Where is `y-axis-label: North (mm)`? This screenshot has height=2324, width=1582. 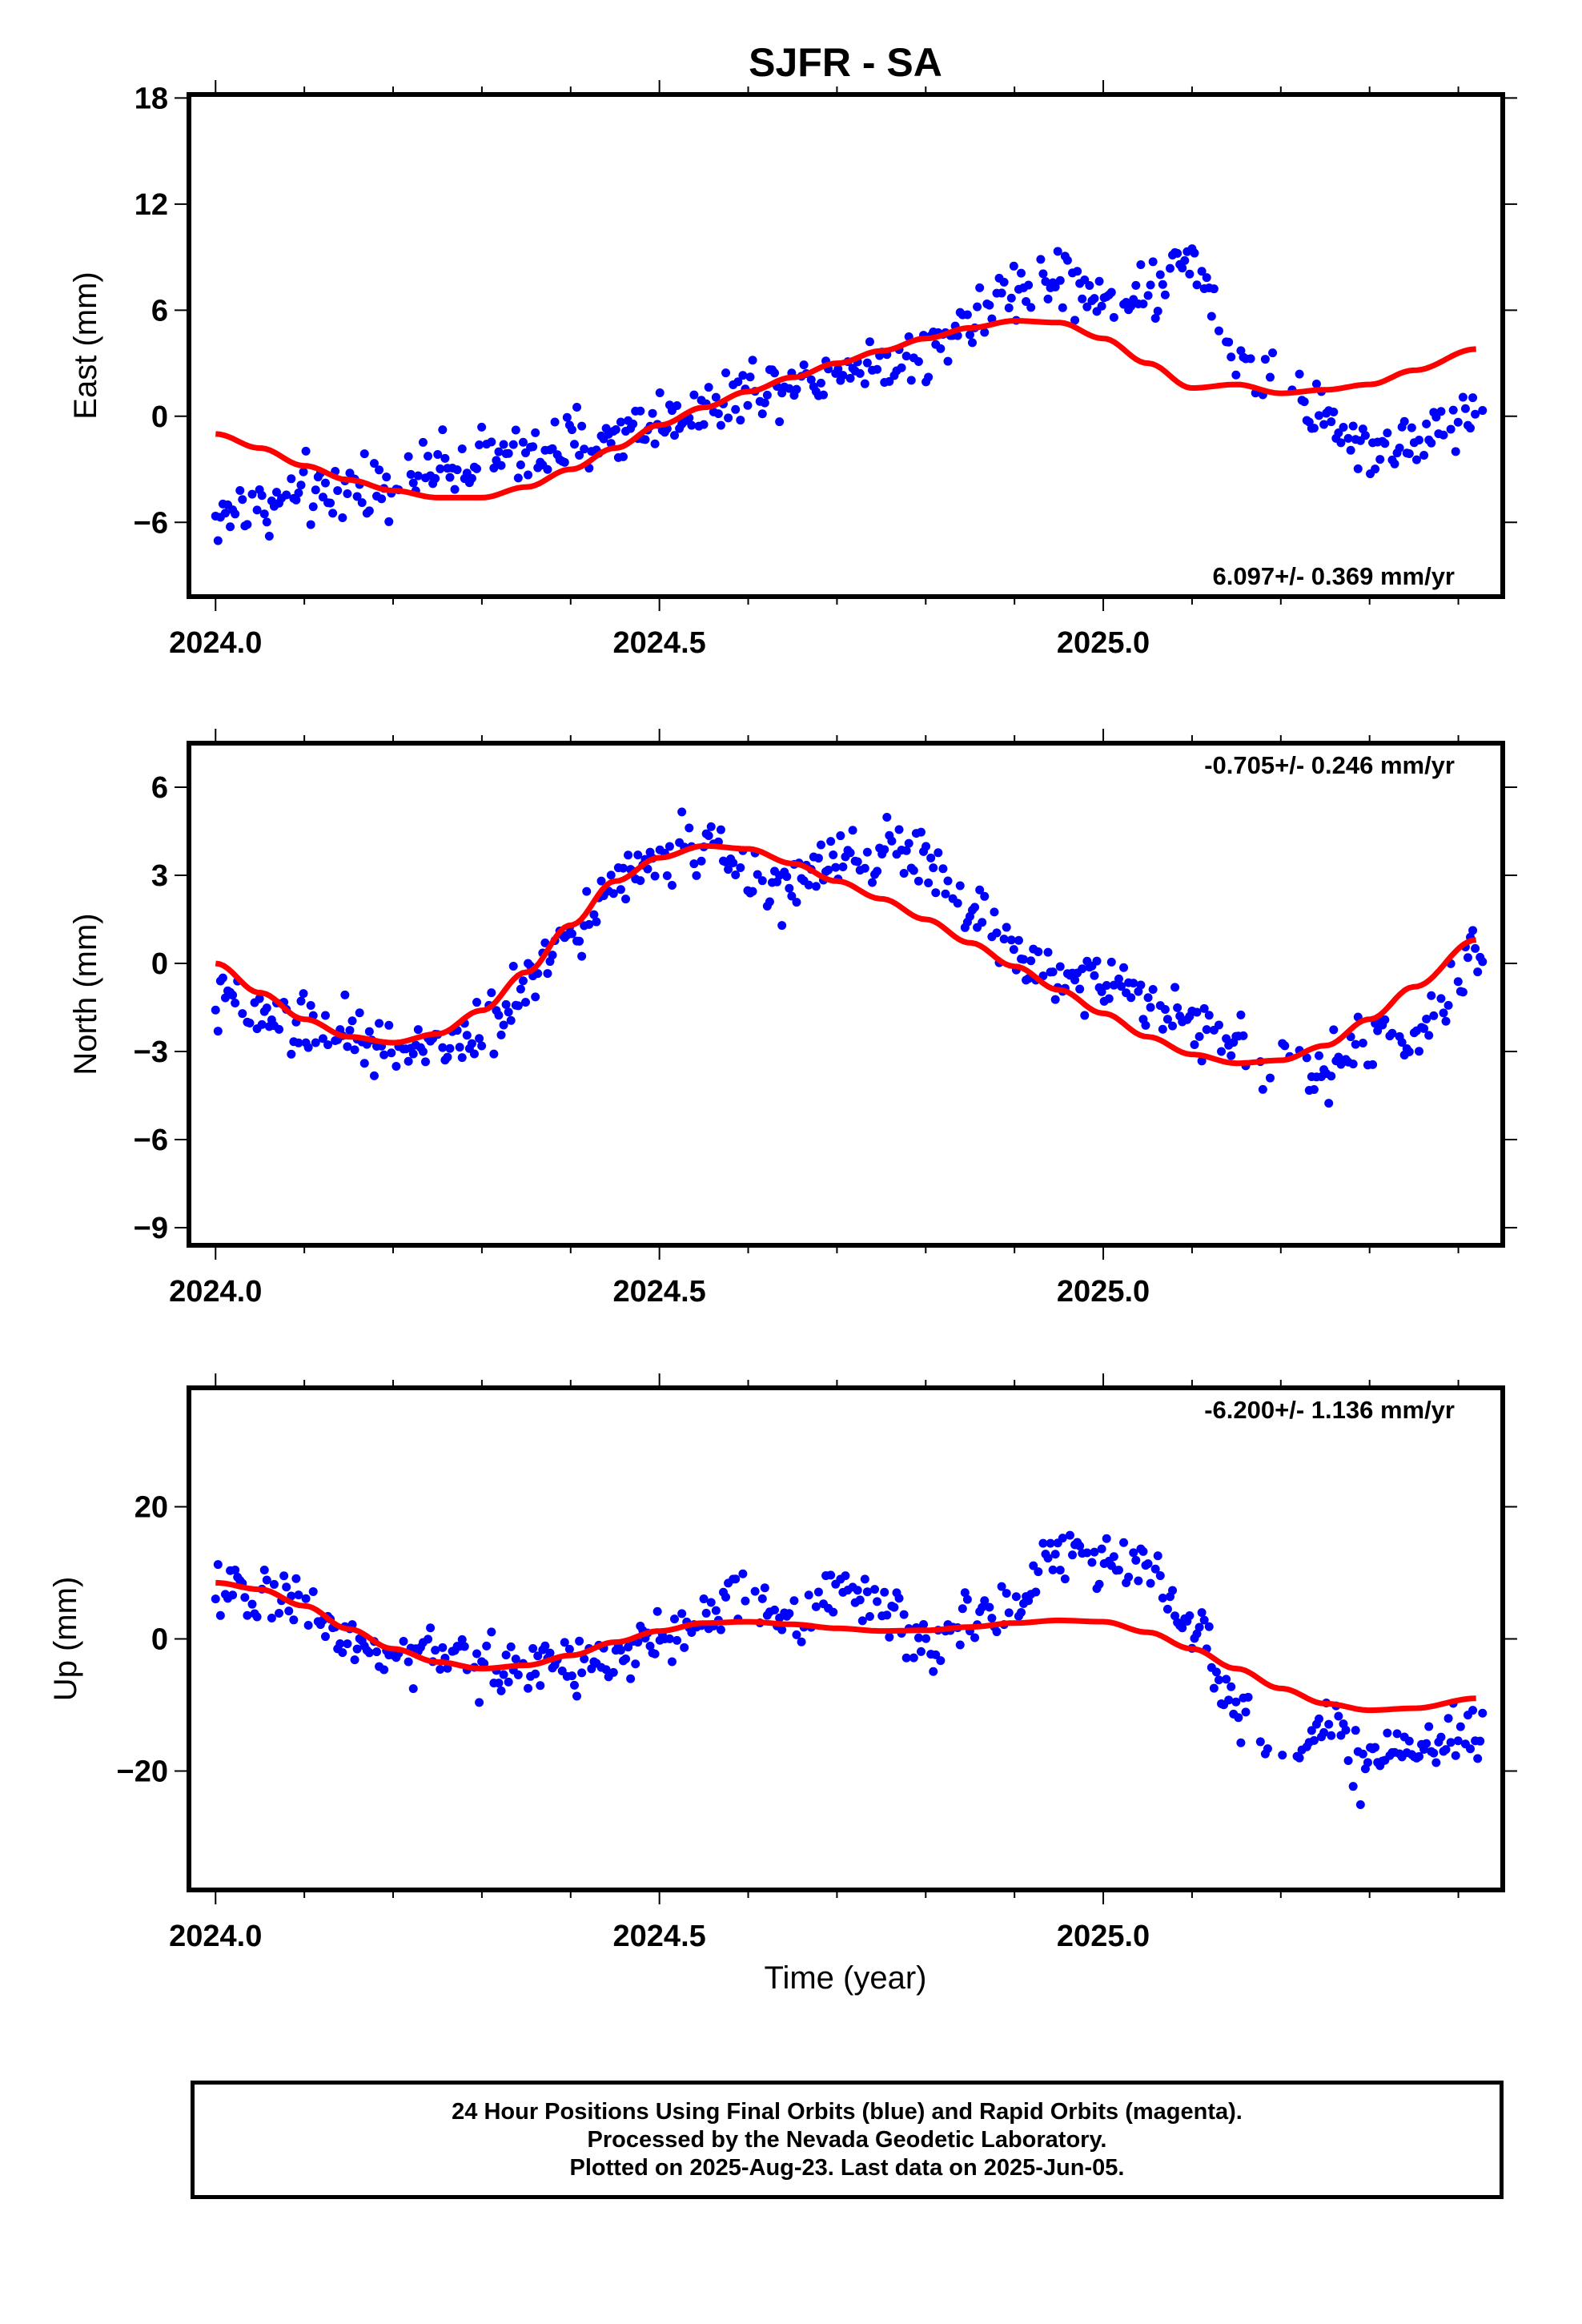 y-axis-label: North (mm) is located at coordinates (86, 994).